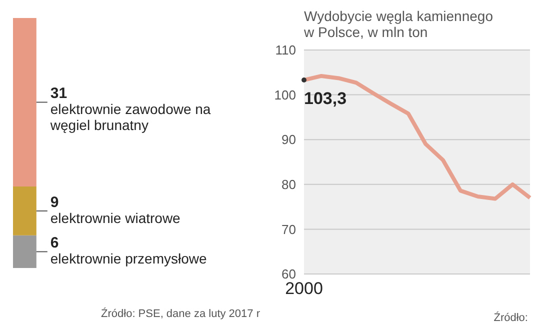  What do you see at coordinates (285, 94) in the screenshot?
I see `y-tick-label: 100` at bounding box center [285, 94].